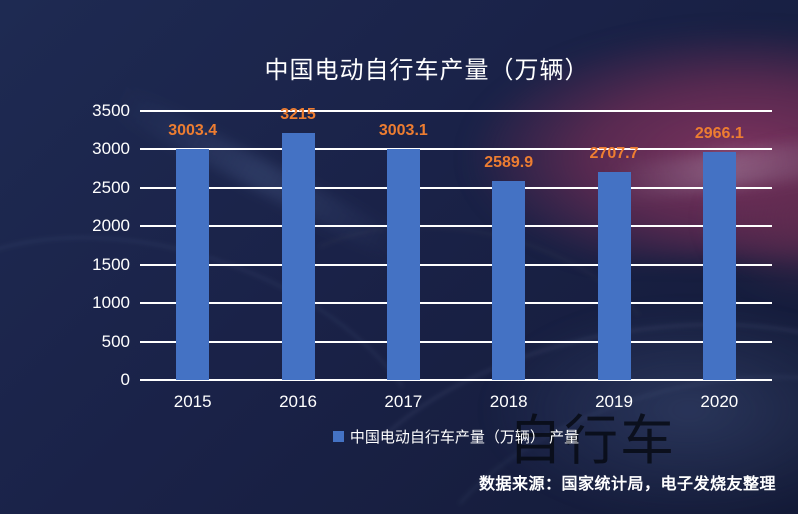  I want to click on y-tick-label: 3000, so click(111, 149).